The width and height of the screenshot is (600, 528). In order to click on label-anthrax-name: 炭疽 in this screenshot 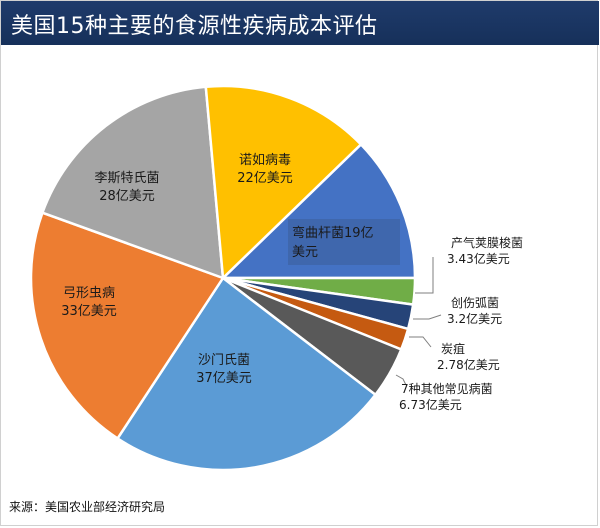, I will do `click(453, 349)`.